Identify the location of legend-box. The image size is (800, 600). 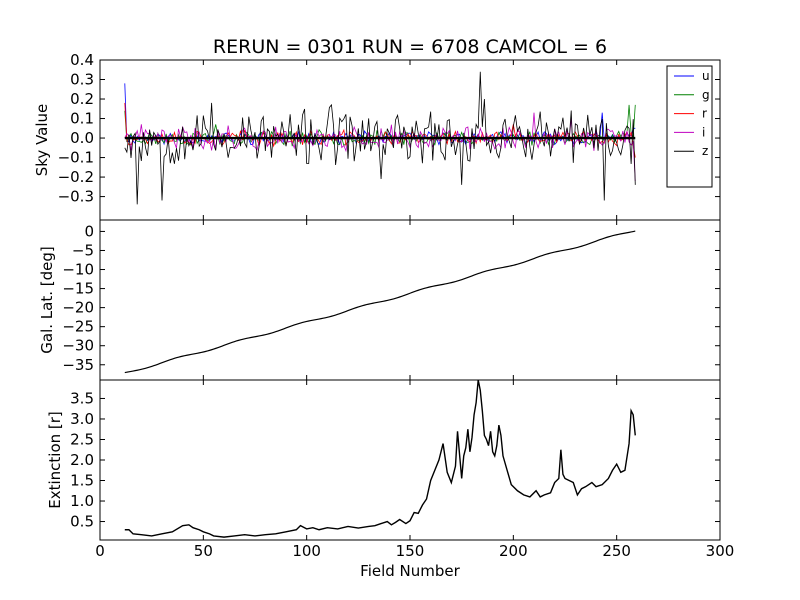
(689, 126).